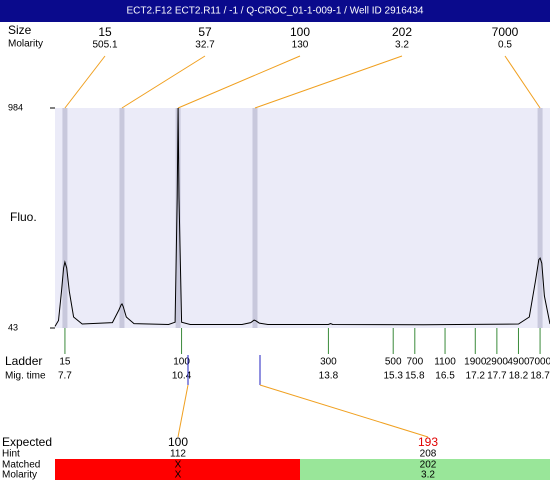 The width and height of the screenshot is (550, 480). I want to click on peak-molarity: 130, so click(300, 45).